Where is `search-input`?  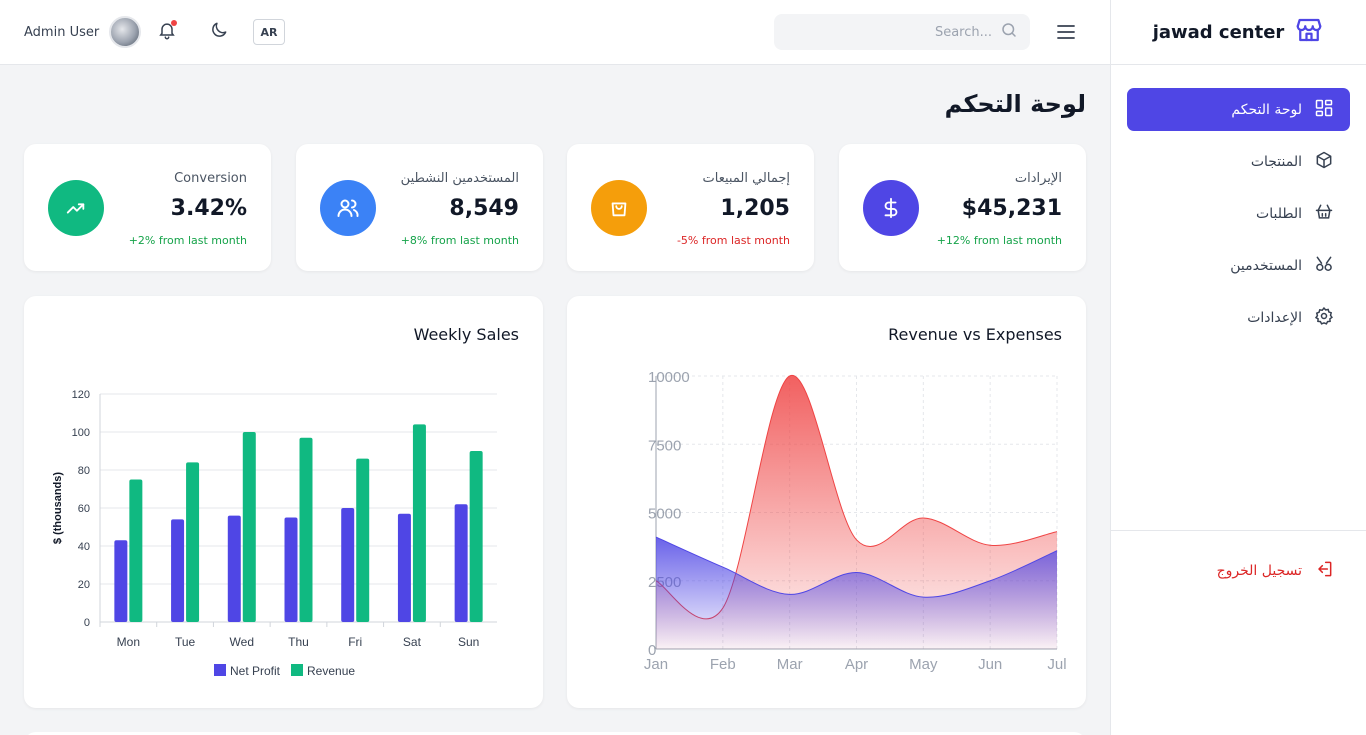
search-input is located at coordinates (902, 32).